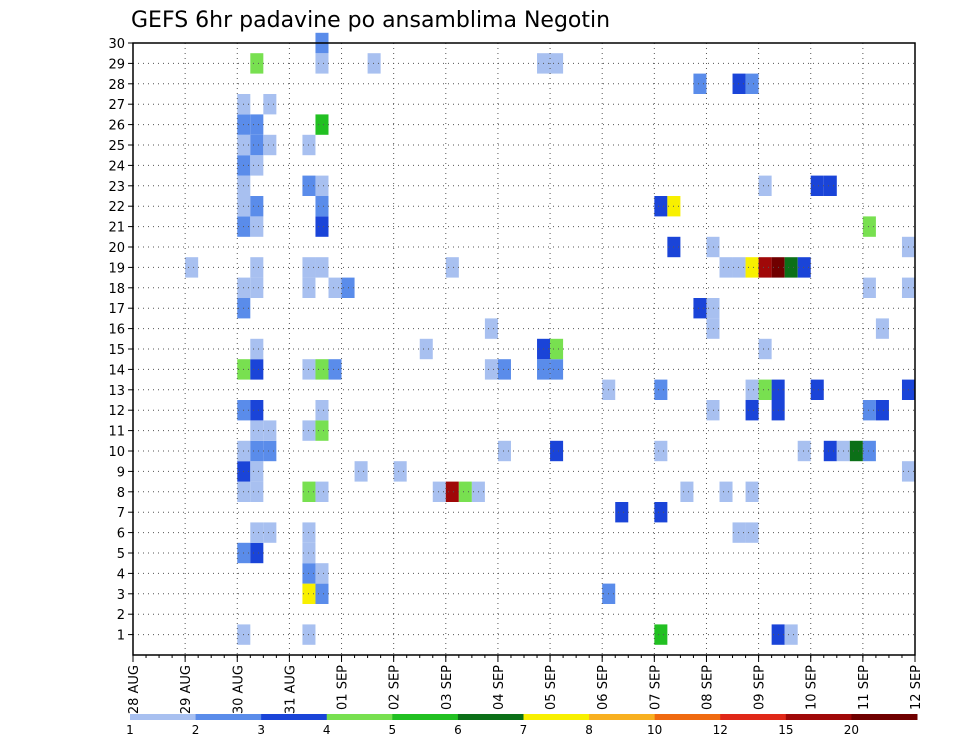 Image resolution: width=960 pixels, height=742 pixels. I want to click on x-tick-label: 03 SEP, so click(447, 687).